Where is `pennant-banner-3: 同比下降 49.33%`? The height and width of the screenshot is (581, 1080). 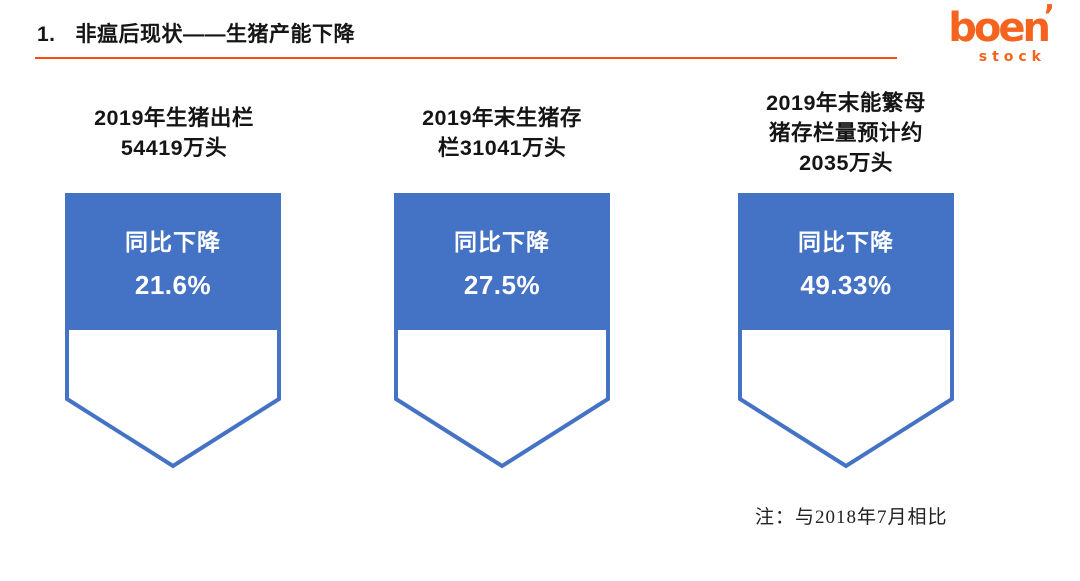
pennant-banner-3: 同比下降 49.33% is located at coordinates (846, 333).